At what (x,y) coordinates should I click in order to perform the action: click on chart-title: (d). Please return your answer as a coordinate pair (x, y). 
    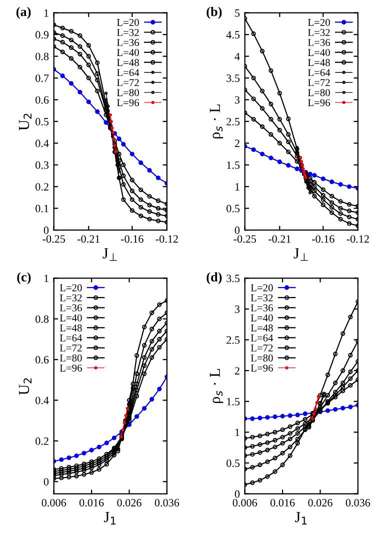
    Looking at the image, I should click on (214, 278).